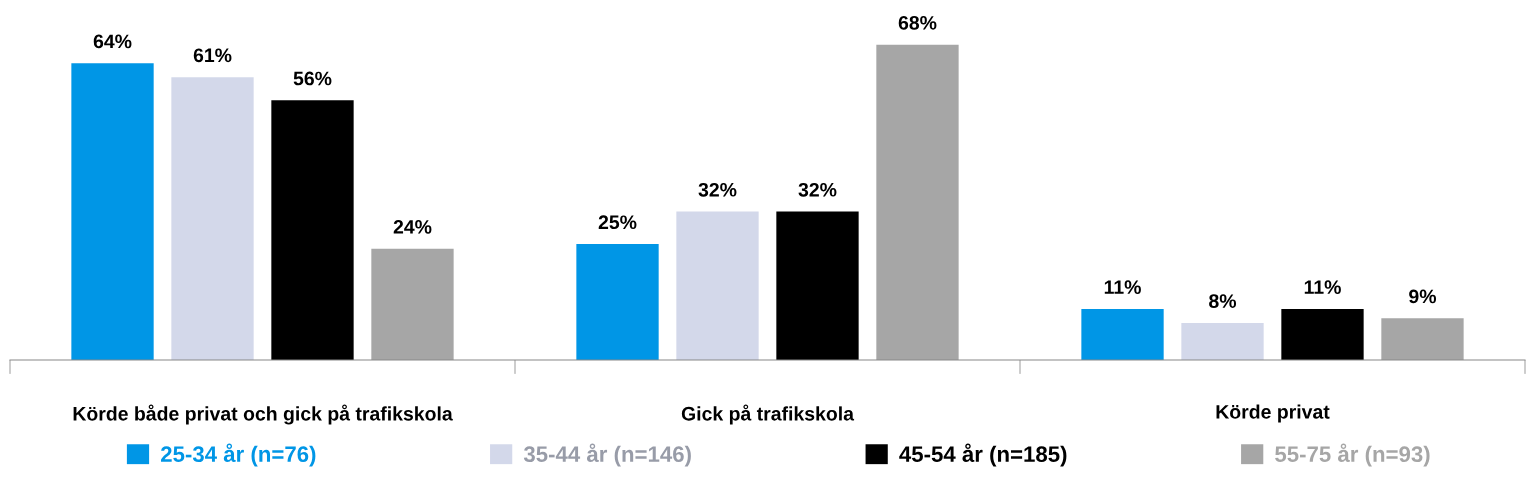  I want to click on x-tick-label: Gick på trafikskola, so click(768, 414).